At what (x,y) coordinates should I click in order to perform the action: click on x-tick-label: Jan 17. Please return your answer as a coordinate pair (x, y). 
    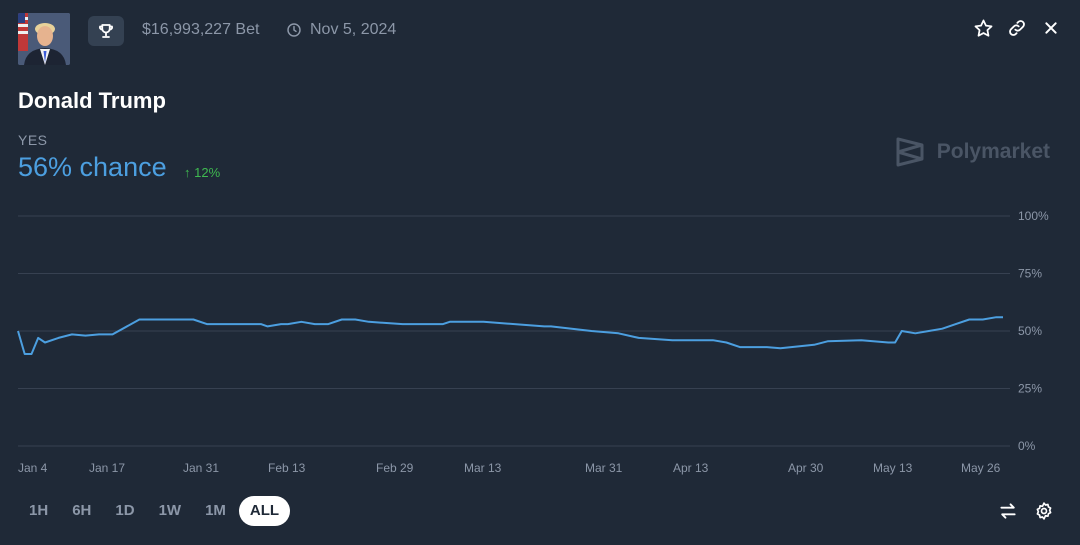
    Looking at the image, I should click on (107, 468).